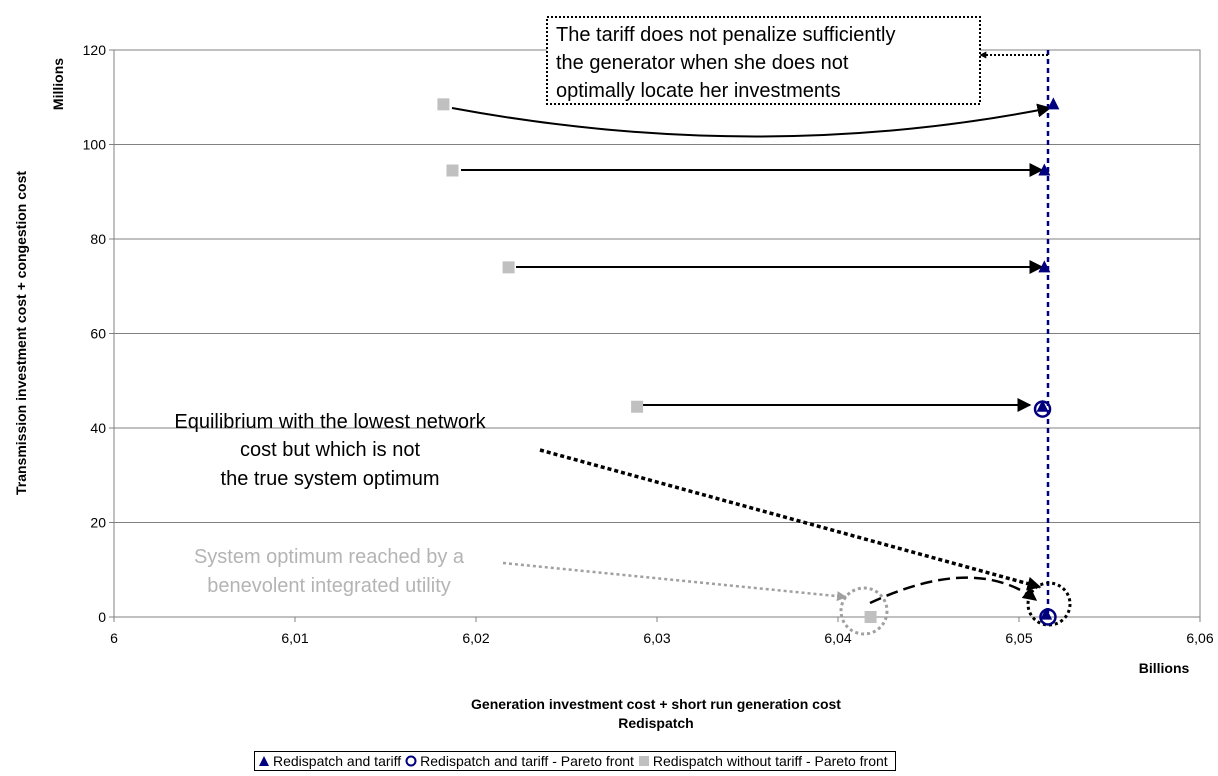  Describe the element at coordinates (837, 638) in the screenshot. I see `x-tick-label-4: 6,04` at that location.